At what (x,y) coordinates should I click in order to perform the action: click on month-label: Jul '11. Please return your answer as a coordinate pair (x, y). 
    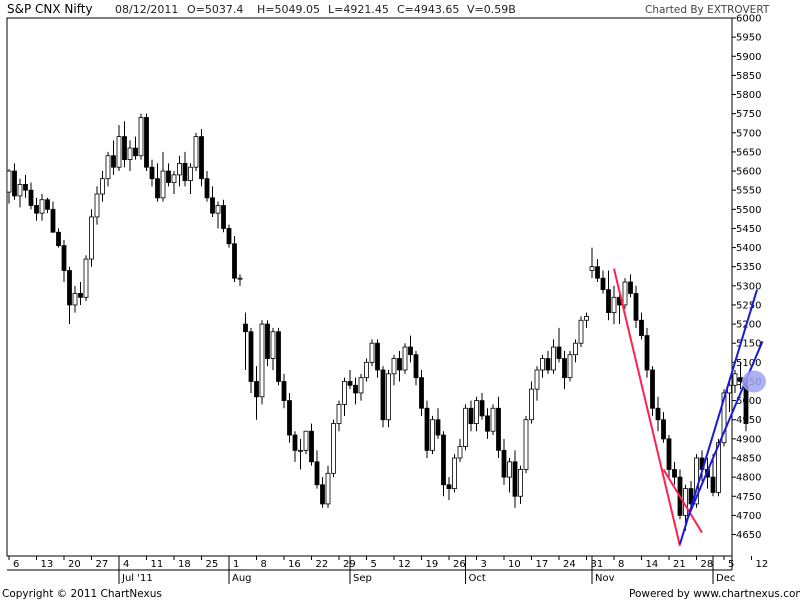
    Looking at the image, I should click on (137, 578).